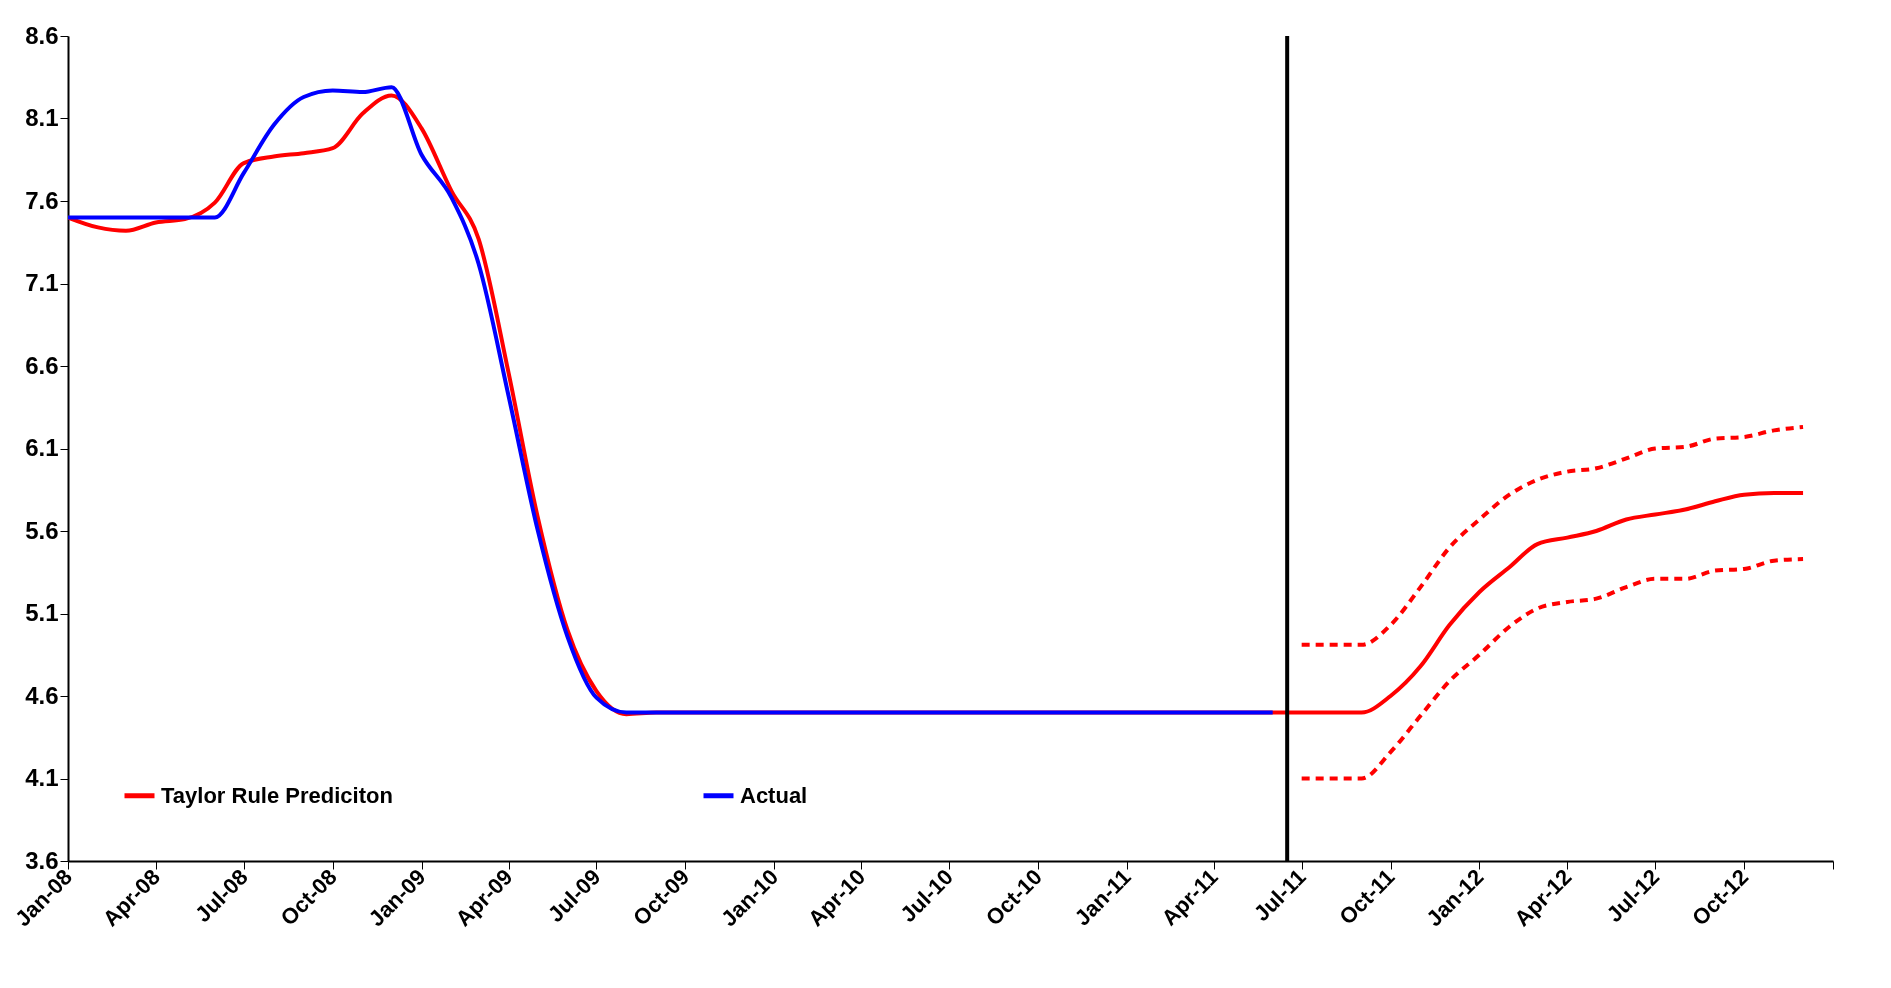 Image resolution: width=1891 pixels, height=988 pixels. Describe the element at coordinates (42, 777) in the screenshot. I see `y-tick-label: 4.1` at that location.